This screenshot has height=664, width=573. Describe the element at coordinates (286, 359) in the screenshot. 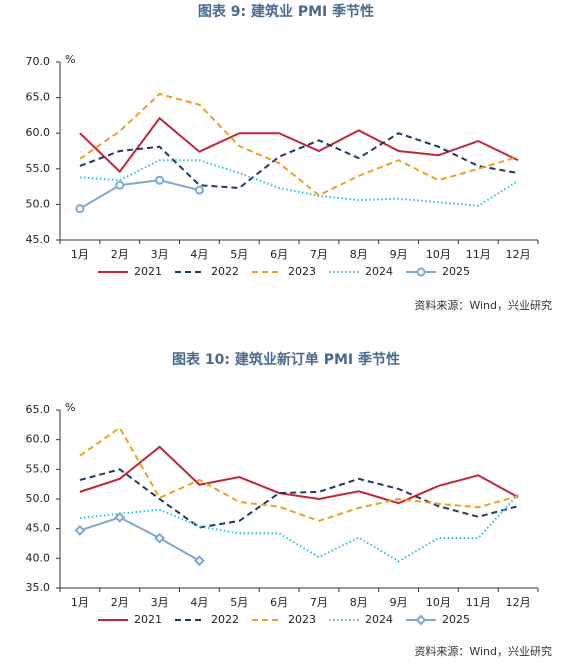

I see `chart-title: 图表 10: 建筑业新订单 PMI 季节性` at that location.